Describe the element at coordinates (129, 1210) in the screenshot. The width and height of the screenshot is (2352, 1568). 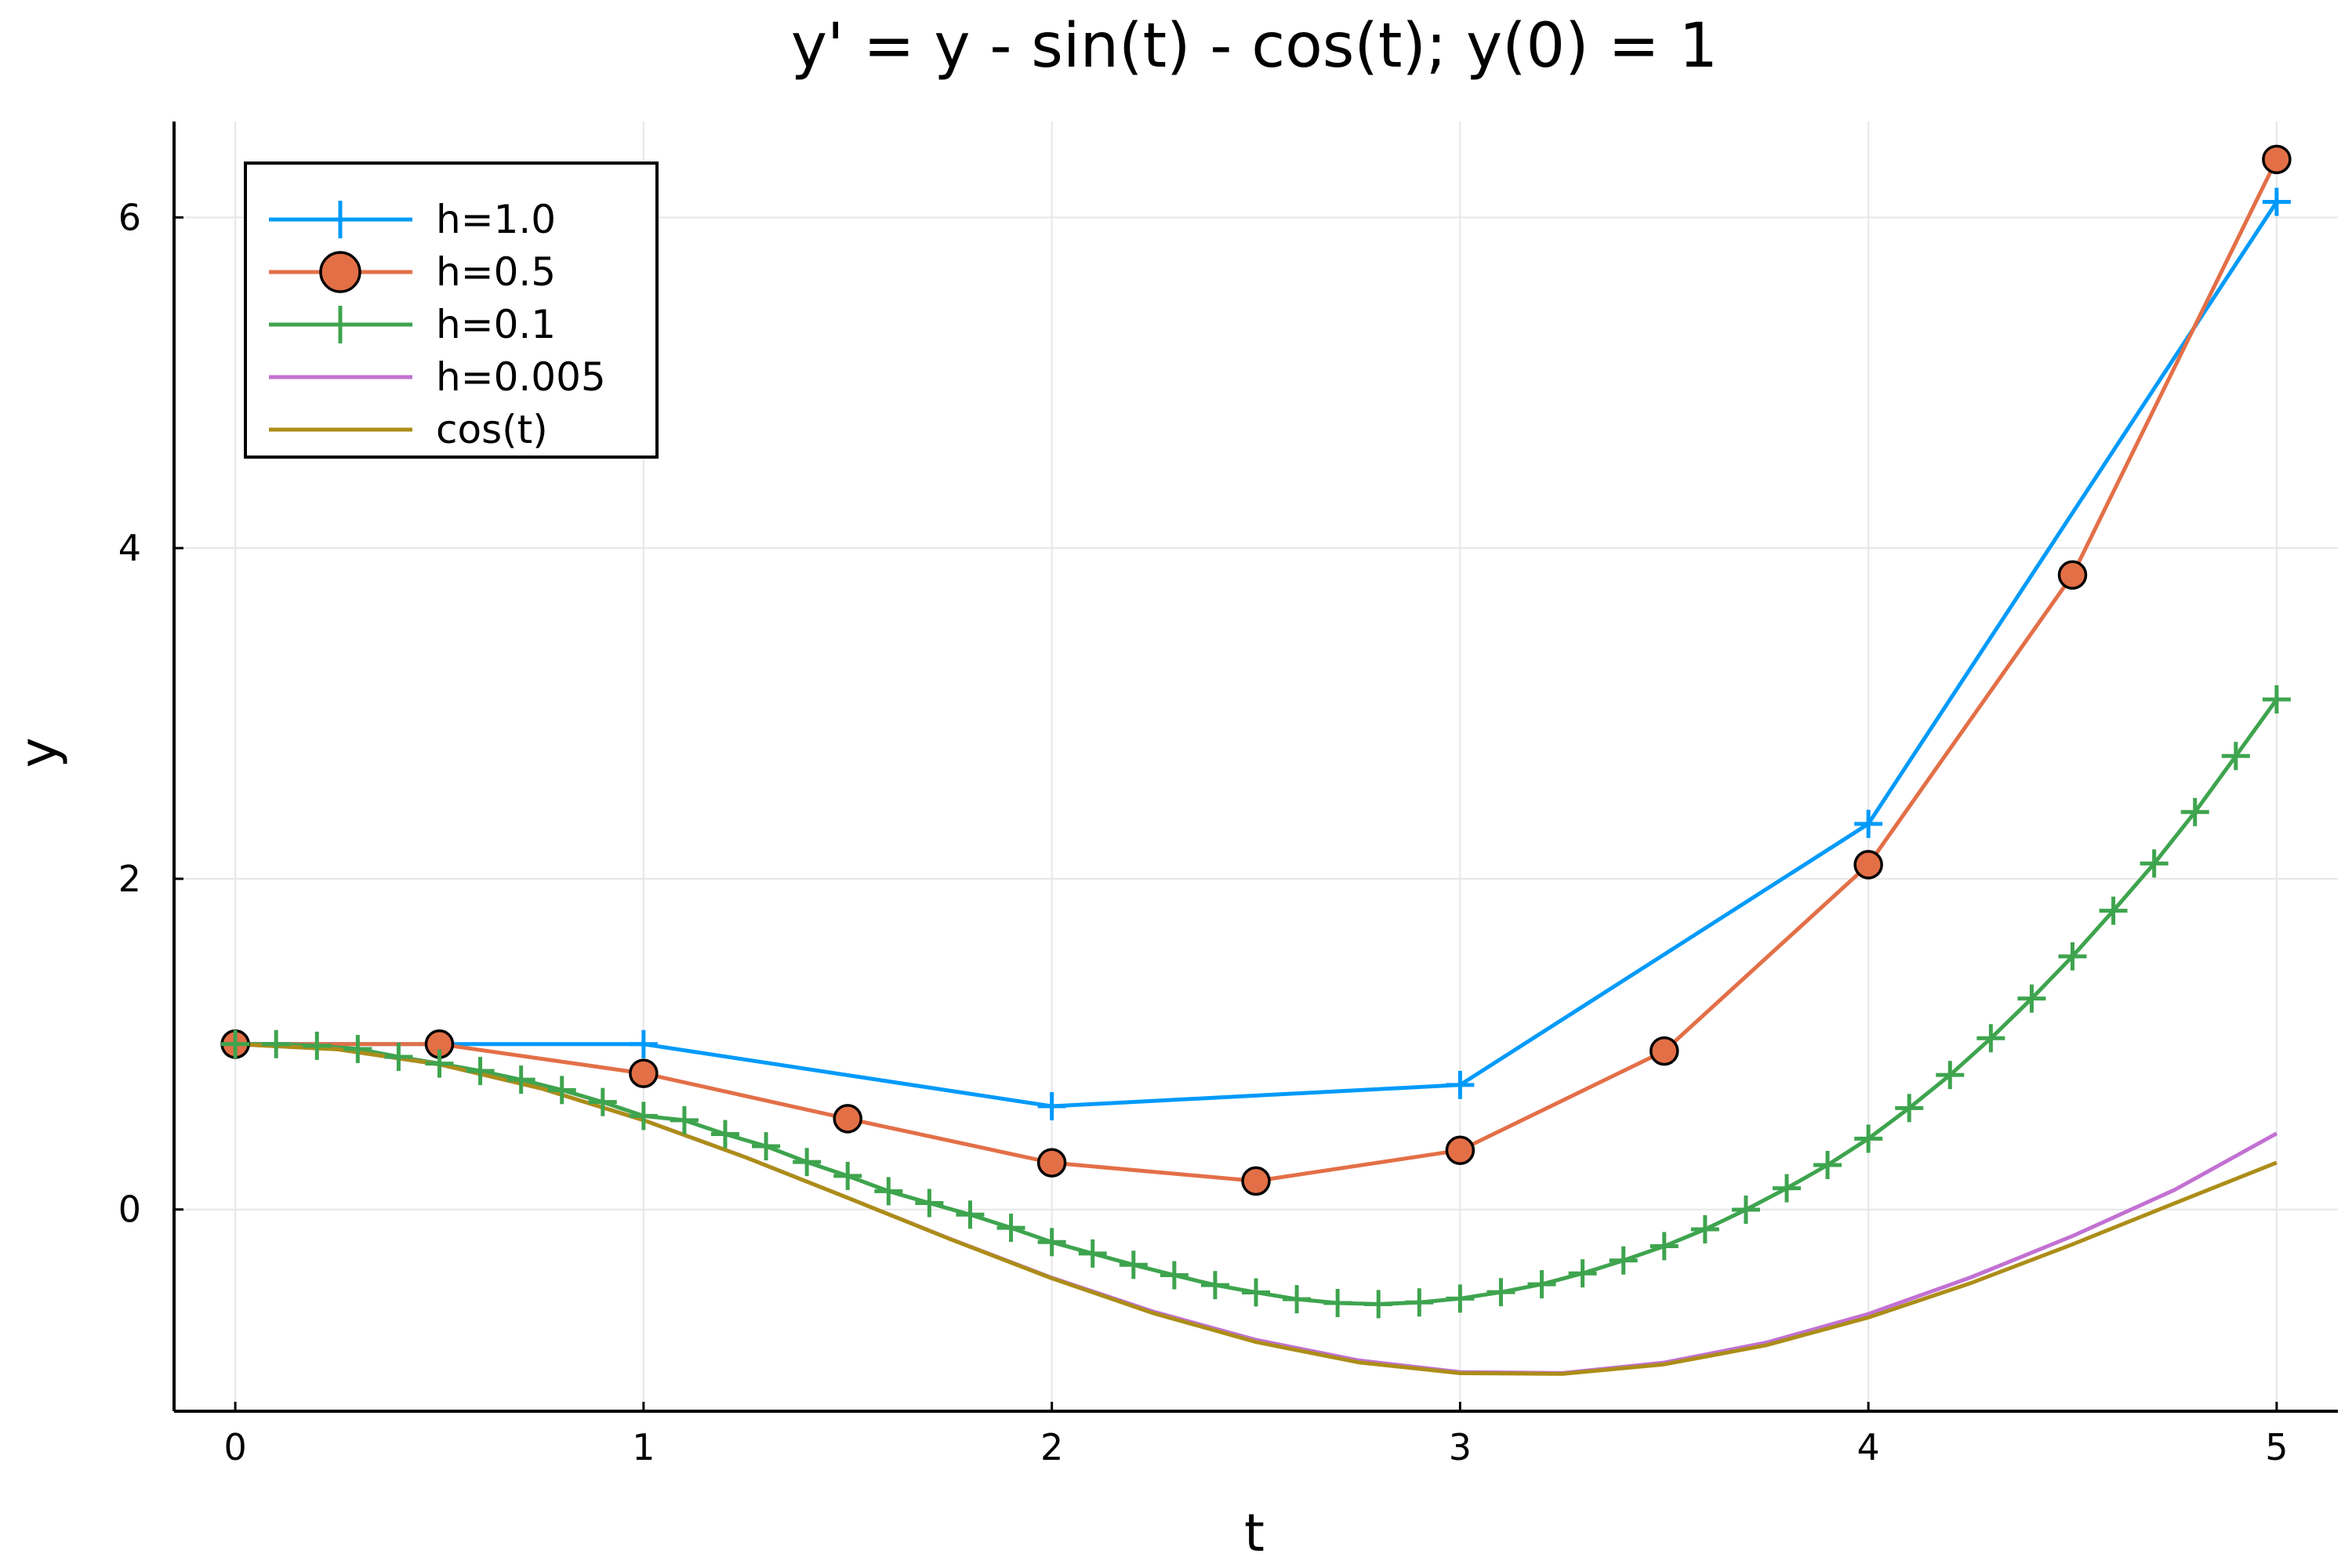
I see `y-tick-label: 0` at that location.